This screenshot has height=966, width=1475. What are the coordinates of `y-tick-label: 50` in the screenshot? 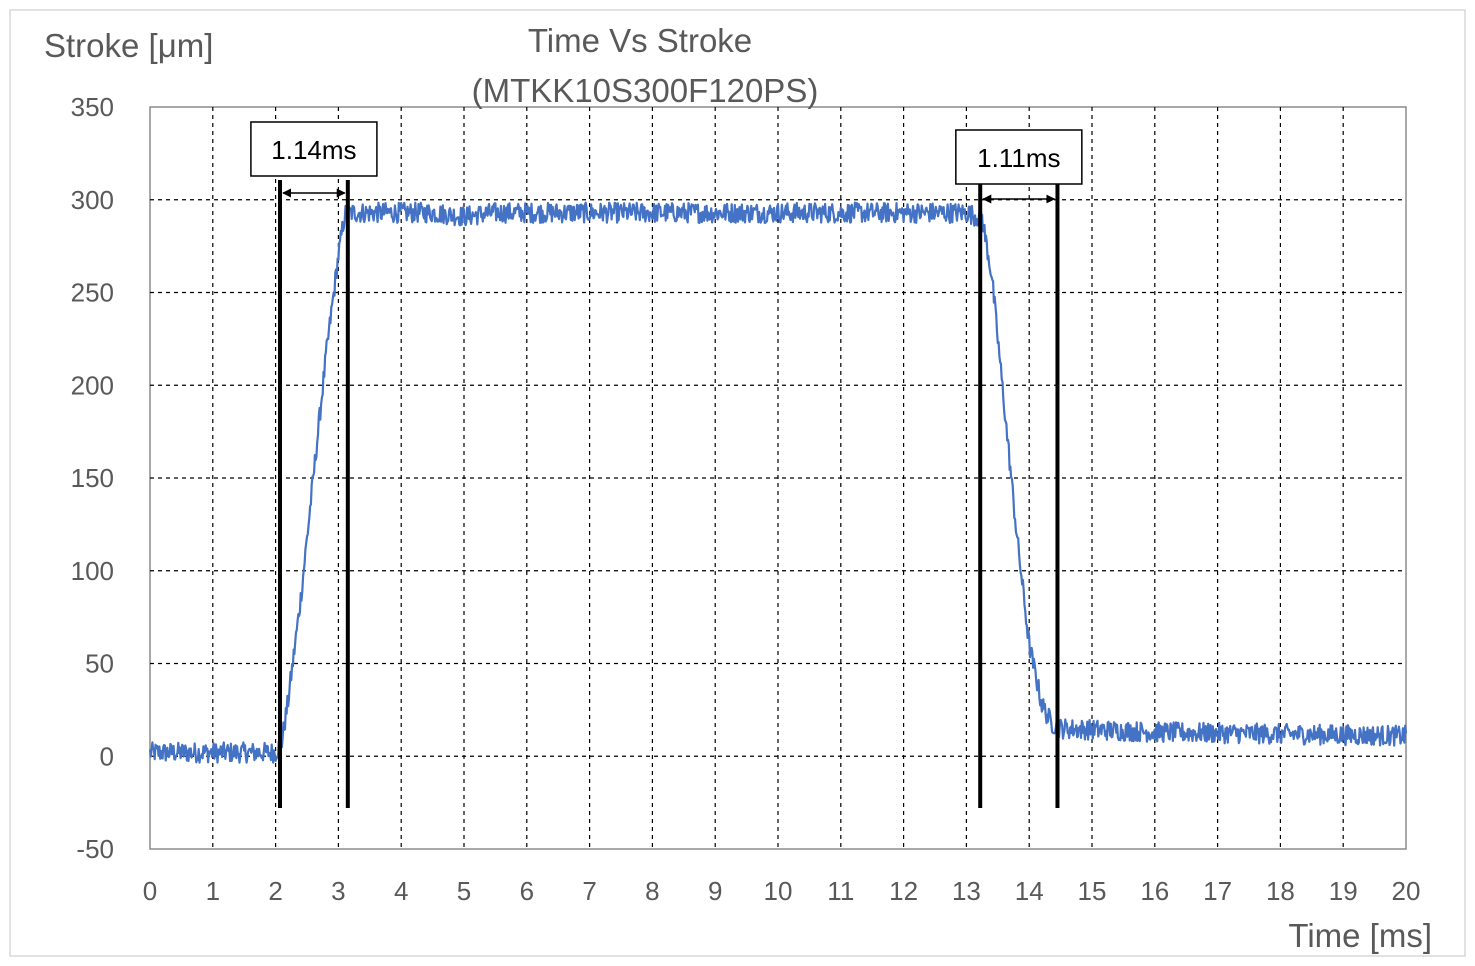 It's located at (99, 664).